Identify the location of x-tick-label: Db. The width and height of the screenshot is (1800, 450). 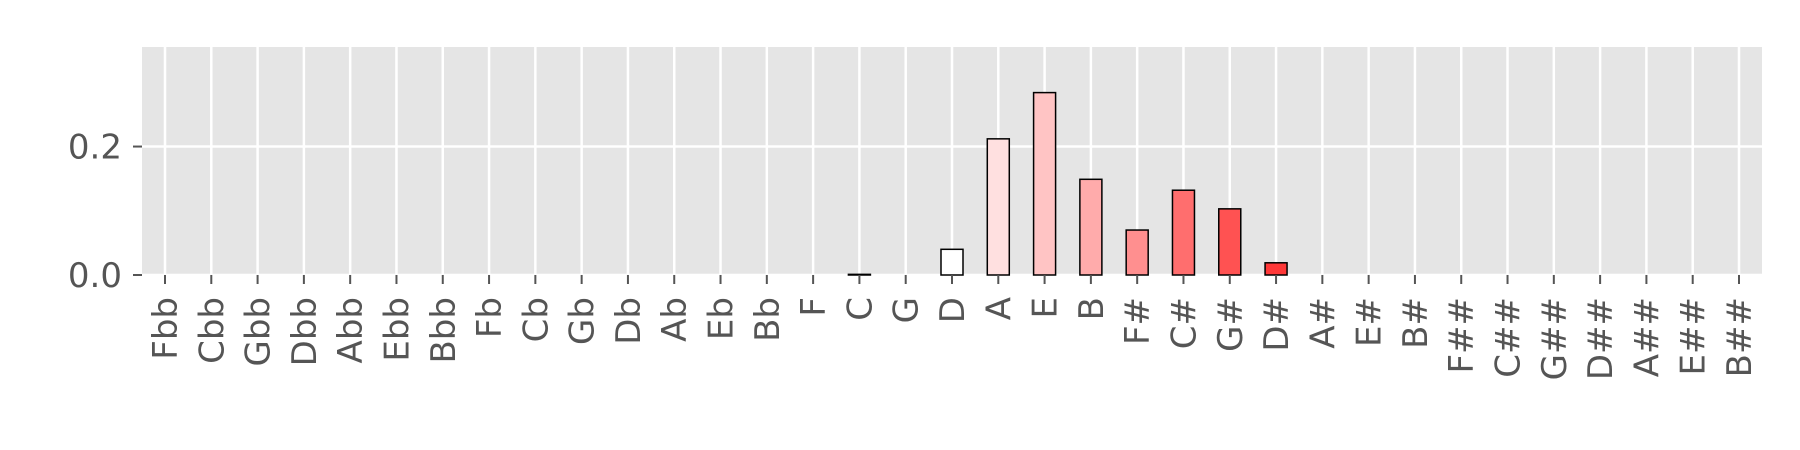
(629, 321).